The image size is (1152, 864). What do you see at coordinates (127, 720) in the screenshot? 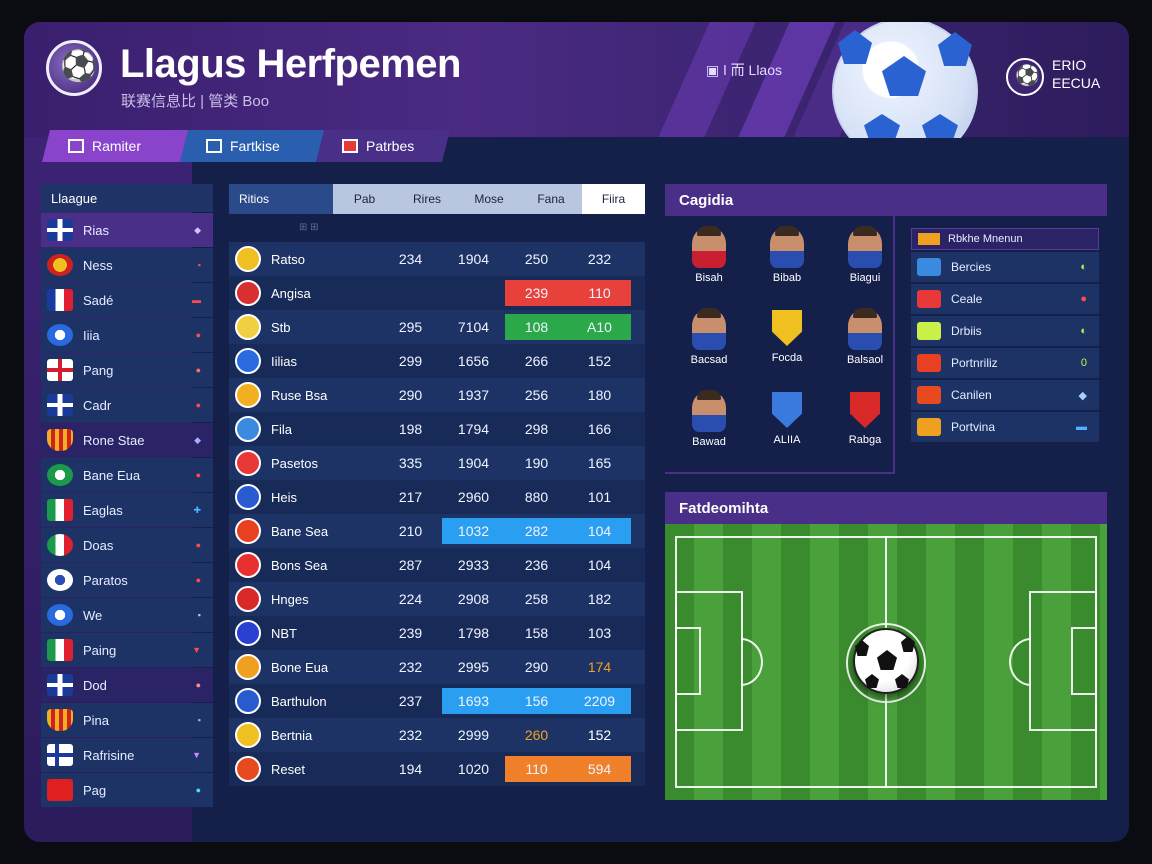
I see `league-item: Pina ▪` at bounding box center [127, 720].